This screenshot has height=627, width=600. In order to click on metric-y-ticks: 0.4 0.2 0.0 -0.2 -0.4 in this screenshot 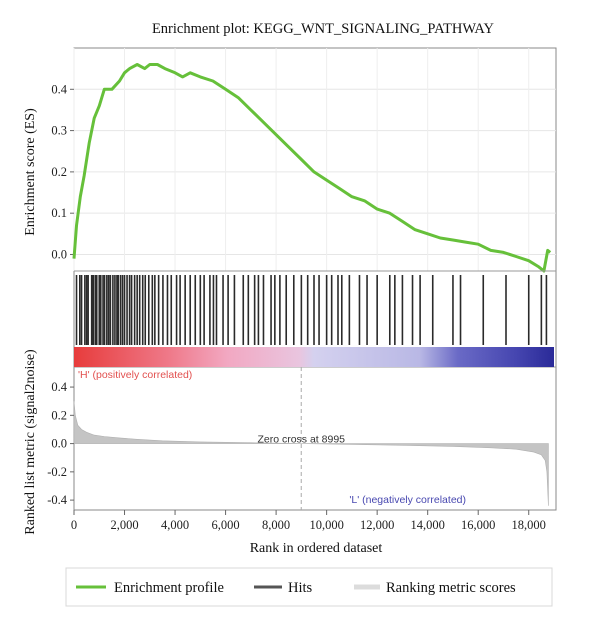, I will do `click(60, 443)`.